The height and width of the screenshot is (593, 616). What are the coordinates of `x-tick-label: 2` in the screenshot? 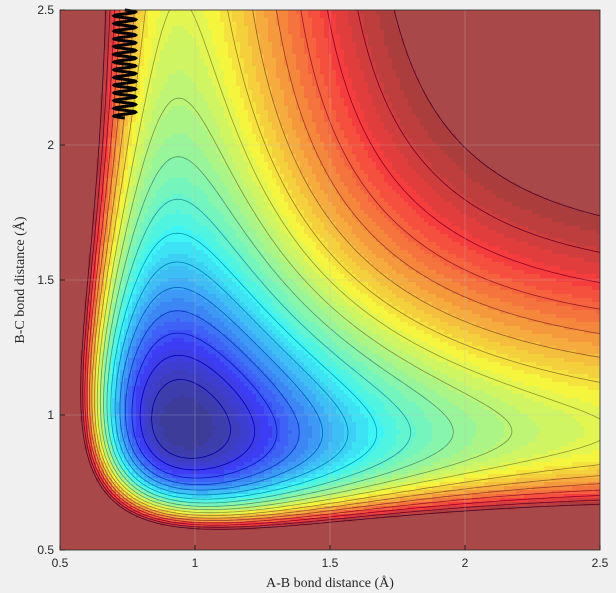 It's located at (465, 563).